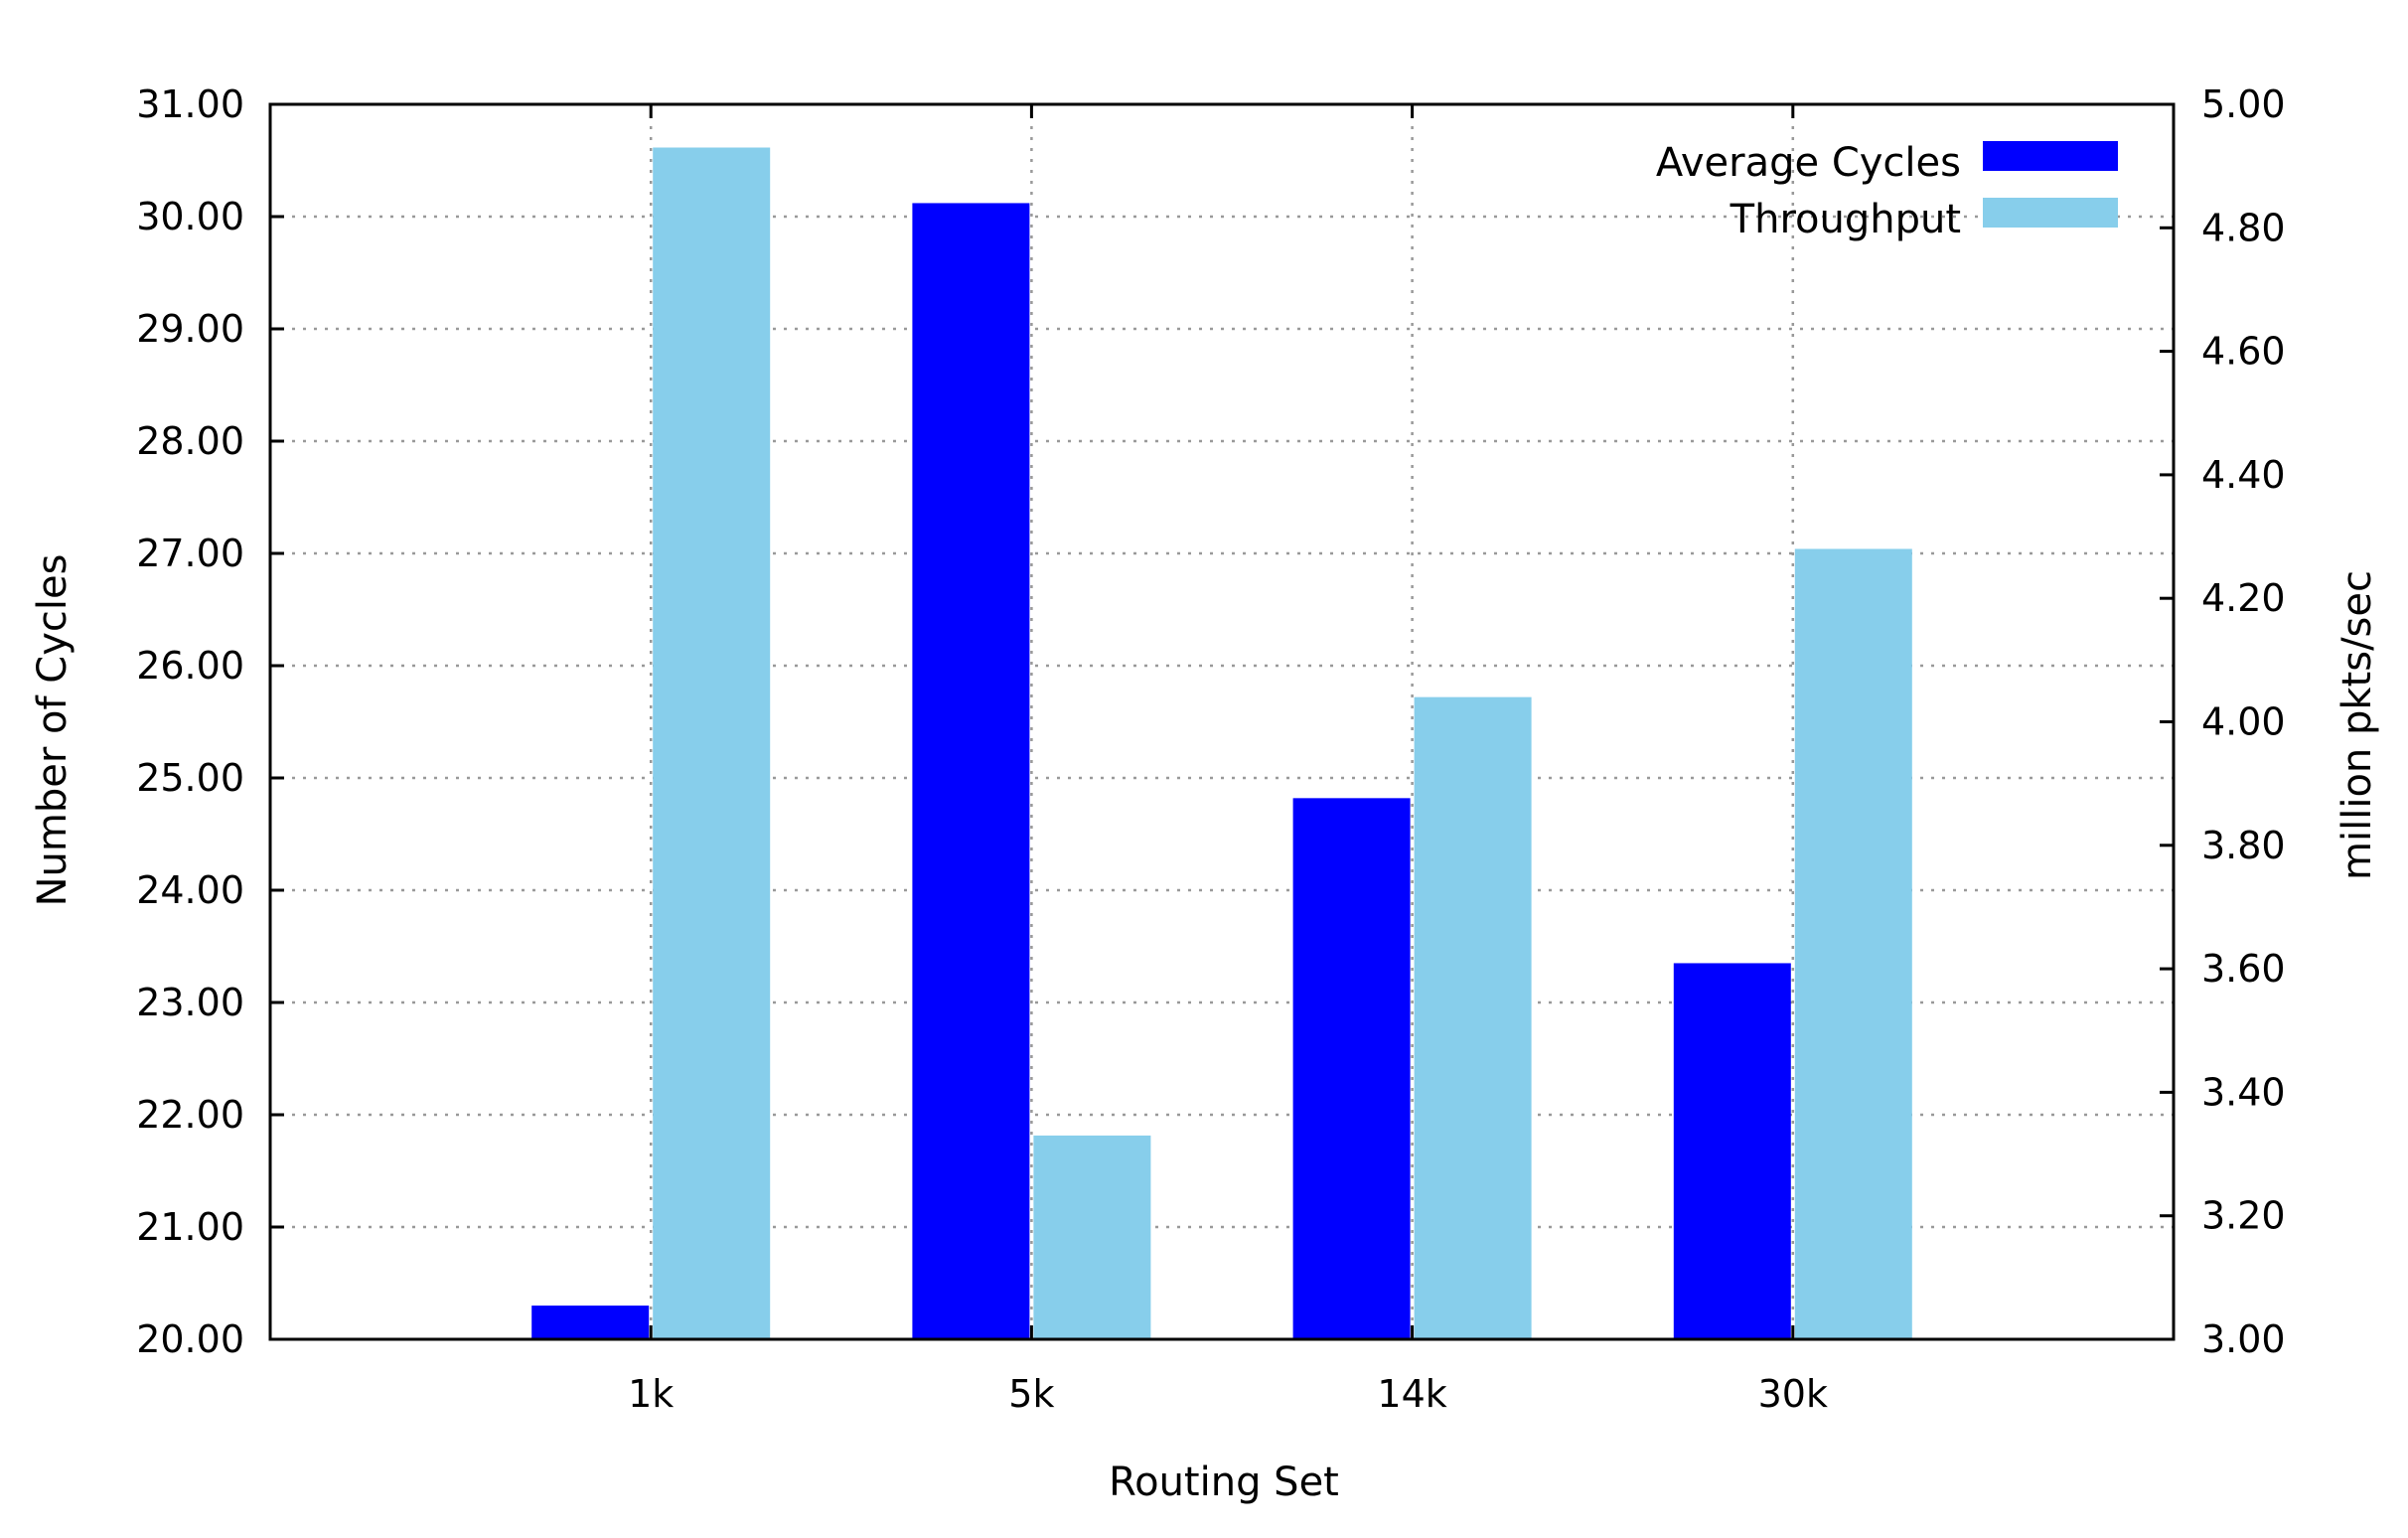 The height and width of the screenshot is (1538, 2408). What do you see at coordinates (190, 1115) in the screenshot?
I see `y-tick-label: 22.00` at bounding box center [190, 1115].